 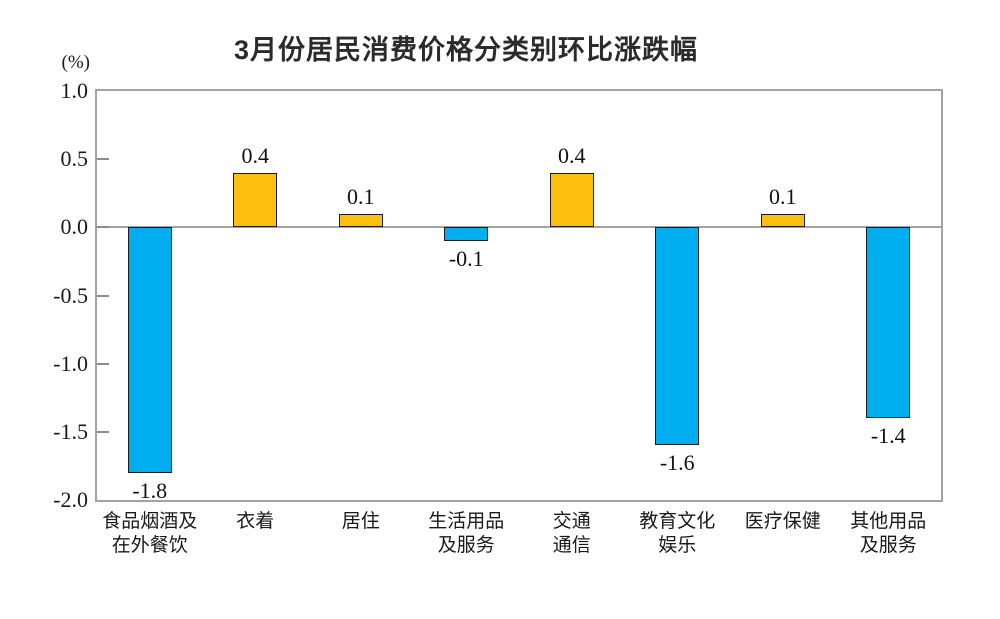 What do you see at coordinates (466, 258) in the screenshot?
I see `bar-value-label: -0.1` at bounding box center [466, 258].